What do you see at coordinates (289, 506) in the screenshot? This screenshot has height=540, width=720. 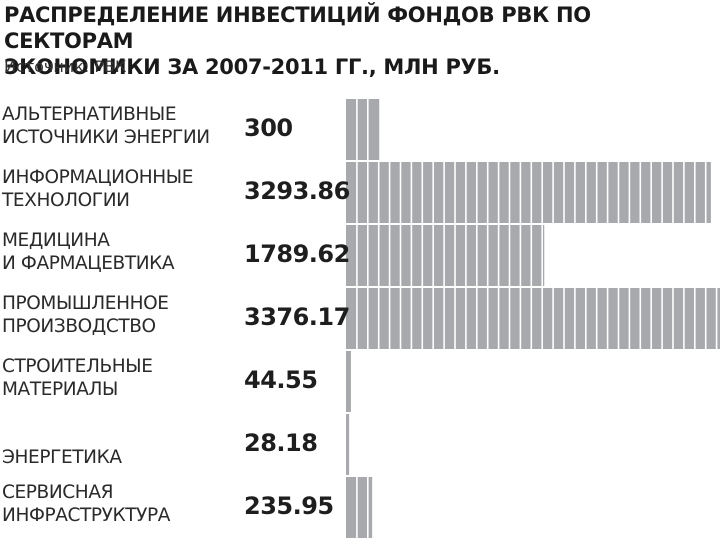 I see `value-label: 235.95` at bounding box center [289, 506].